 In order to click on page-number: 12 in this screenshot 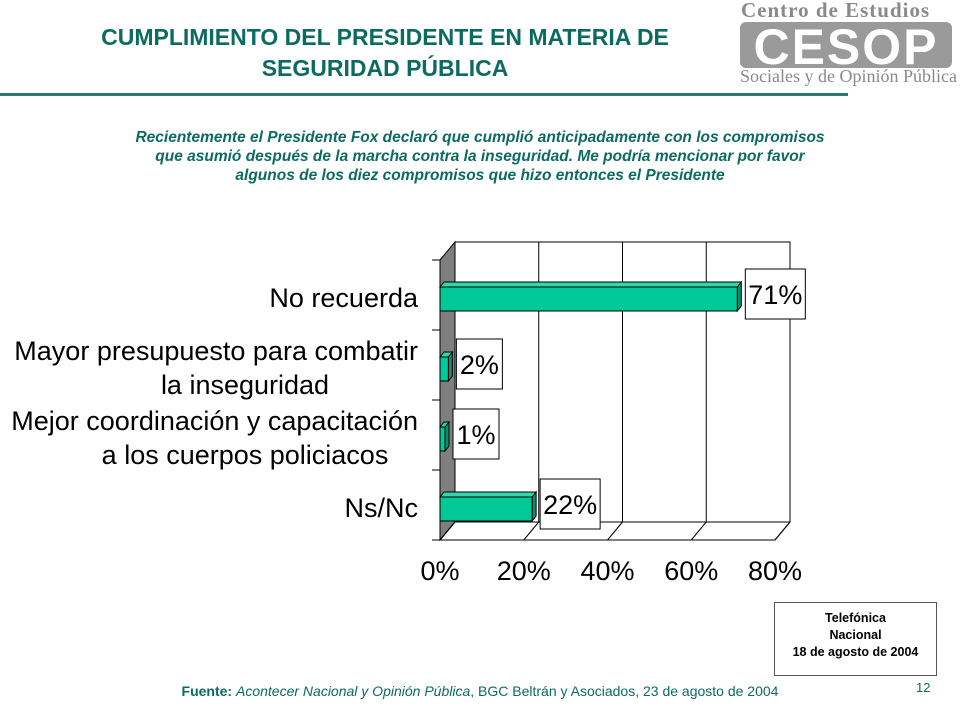, I will do `click(923, 687)`.